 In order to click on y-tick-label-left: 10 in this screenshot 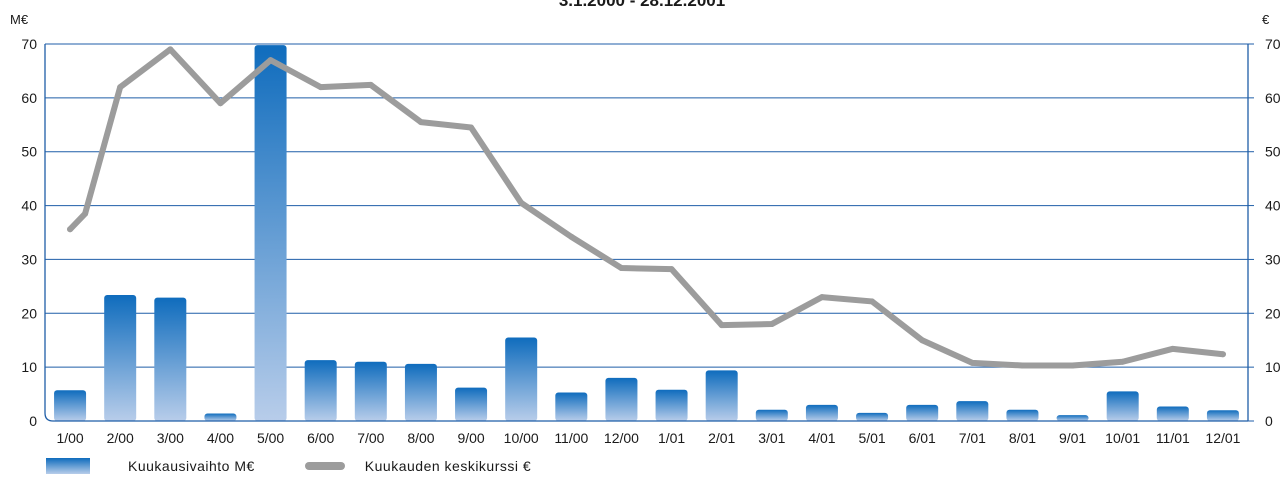, I will do `click(29, 367)`.